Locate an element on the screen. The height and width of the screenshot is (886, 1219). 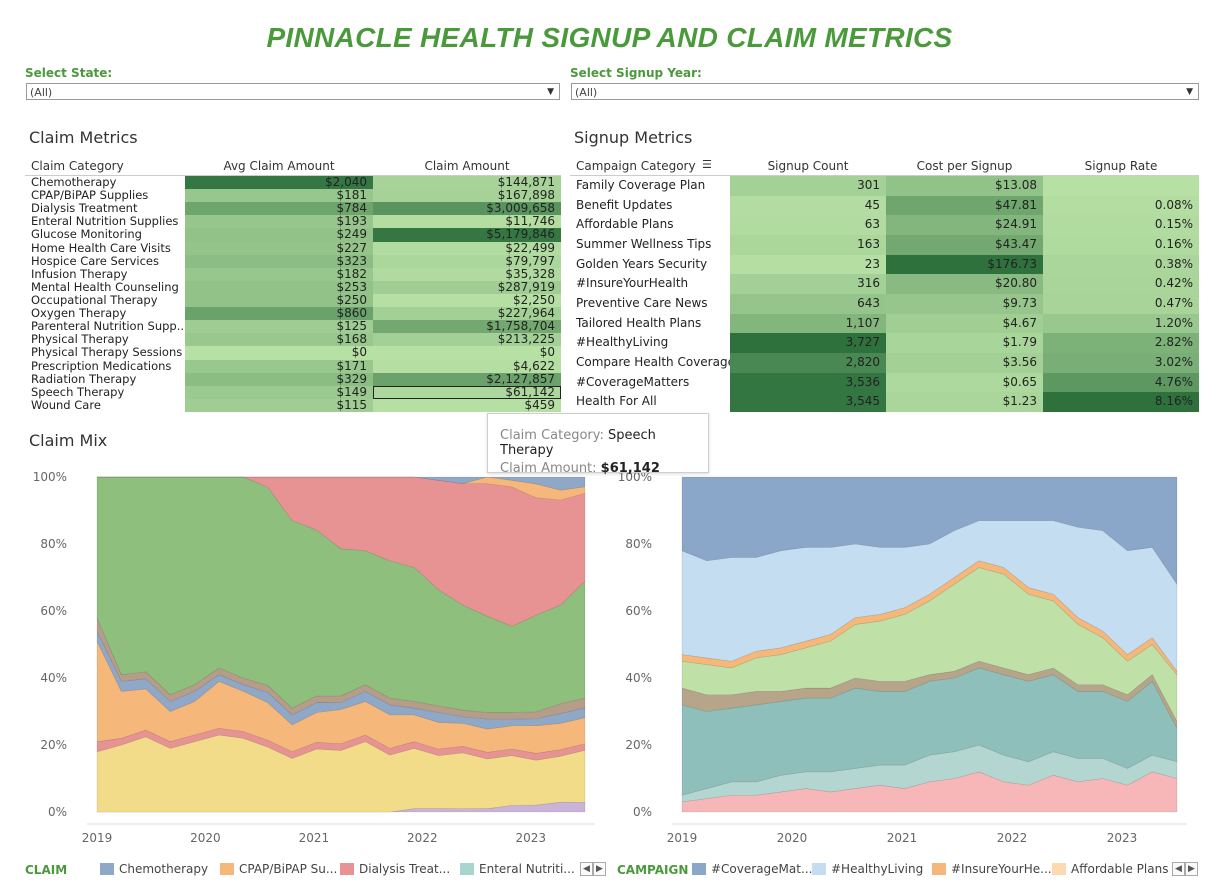
signup-count-cell: 2,820 is located at coordinates (808, 363).